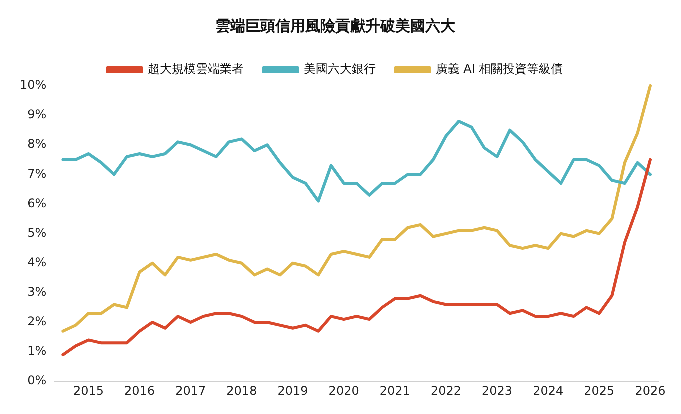 The image size is (681, 414). Describe the element at coordinates (37, 351) in the screenshot. I see `y-tick-label: 1%` at that location.